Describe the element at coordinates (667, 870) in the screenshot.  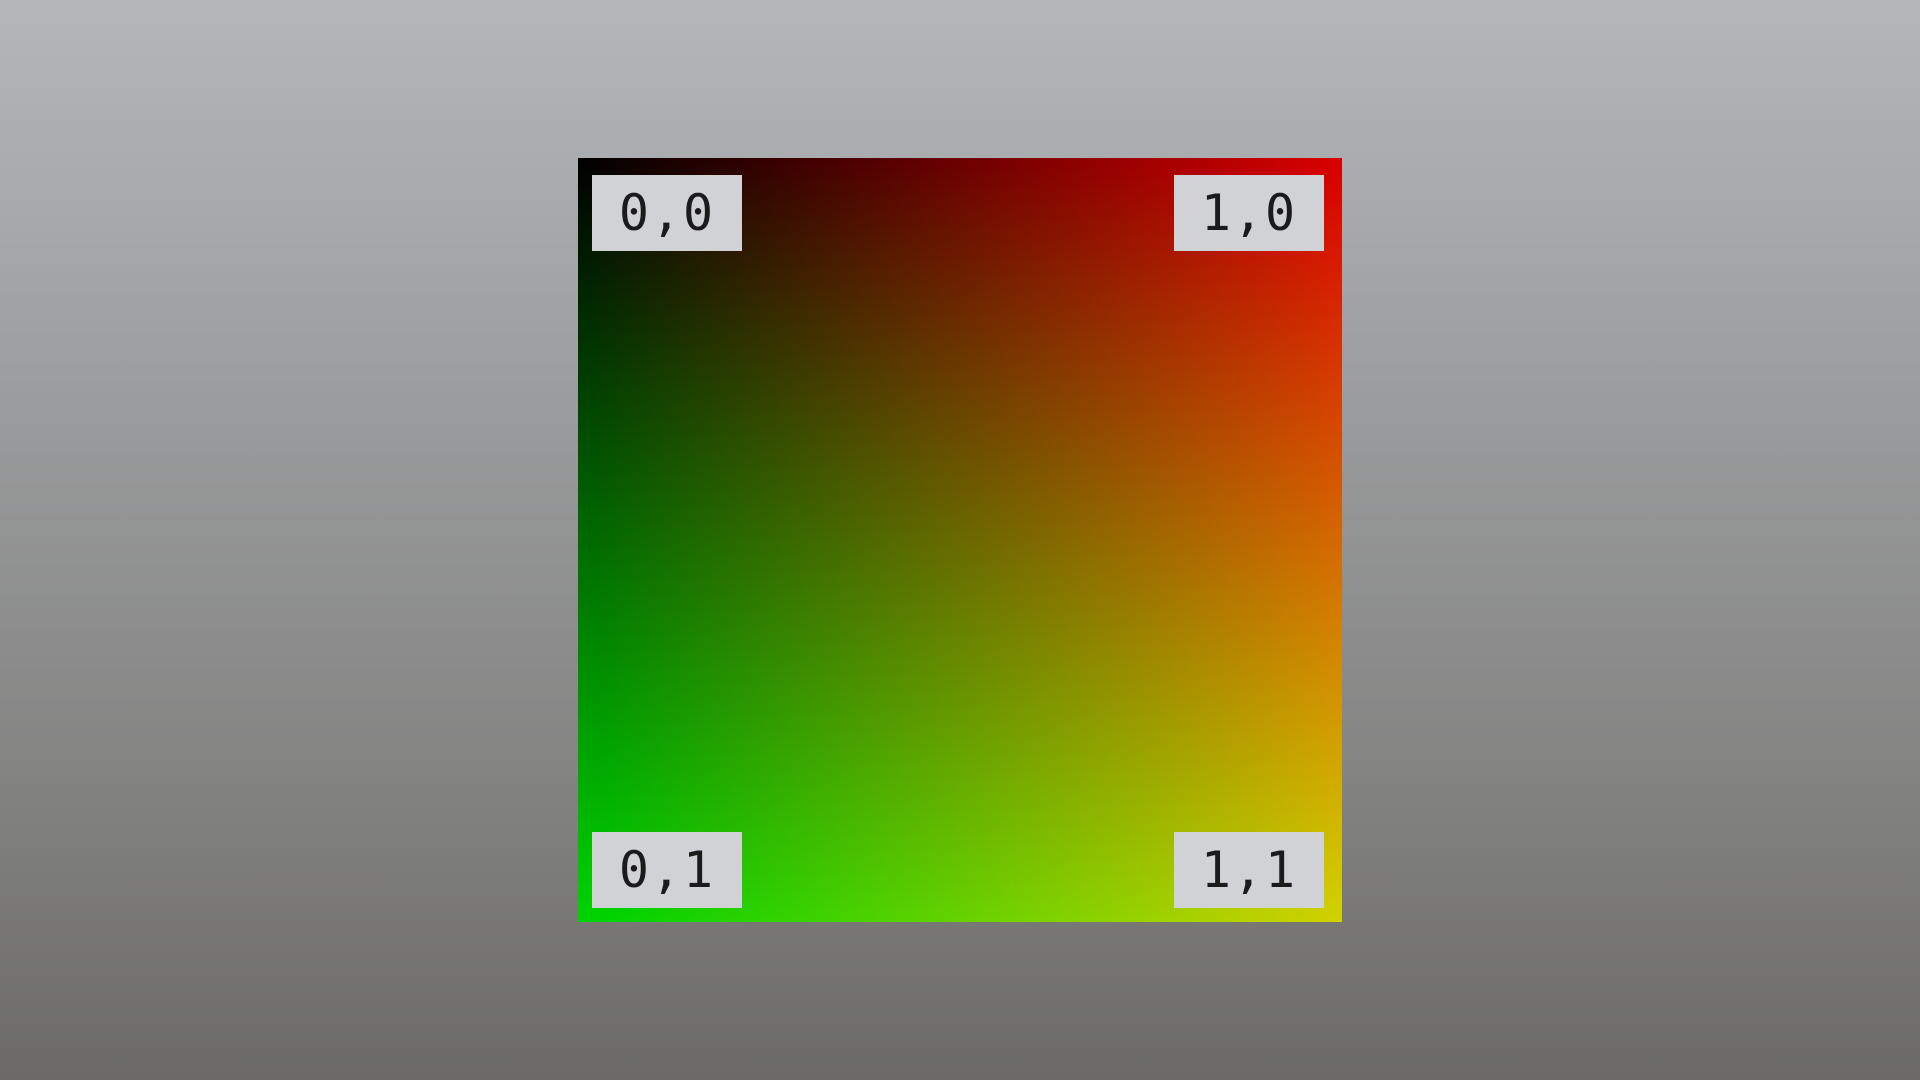
I see `corner-label-bottom-left: 0,1` at that location.